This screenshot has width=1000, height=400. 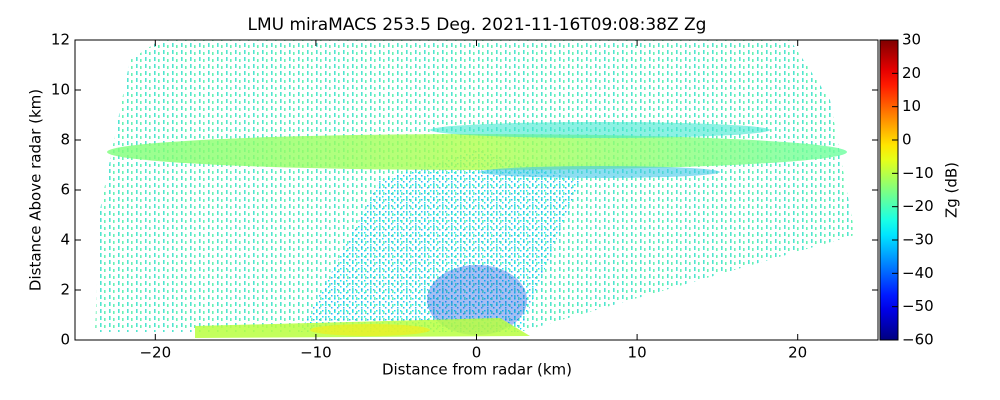 What do you see at coordinates (918, 273) in the screenshot?
I see `colorbar-tick-label: −40` at bounding box center [918, 273].